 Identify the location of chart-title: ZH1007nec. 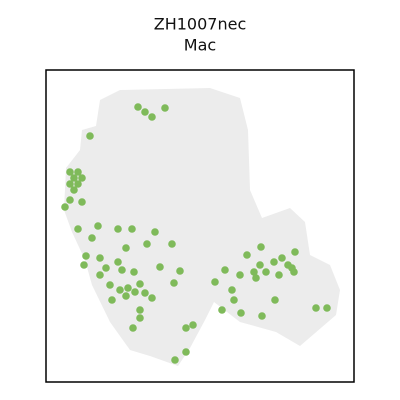
(200, 24).